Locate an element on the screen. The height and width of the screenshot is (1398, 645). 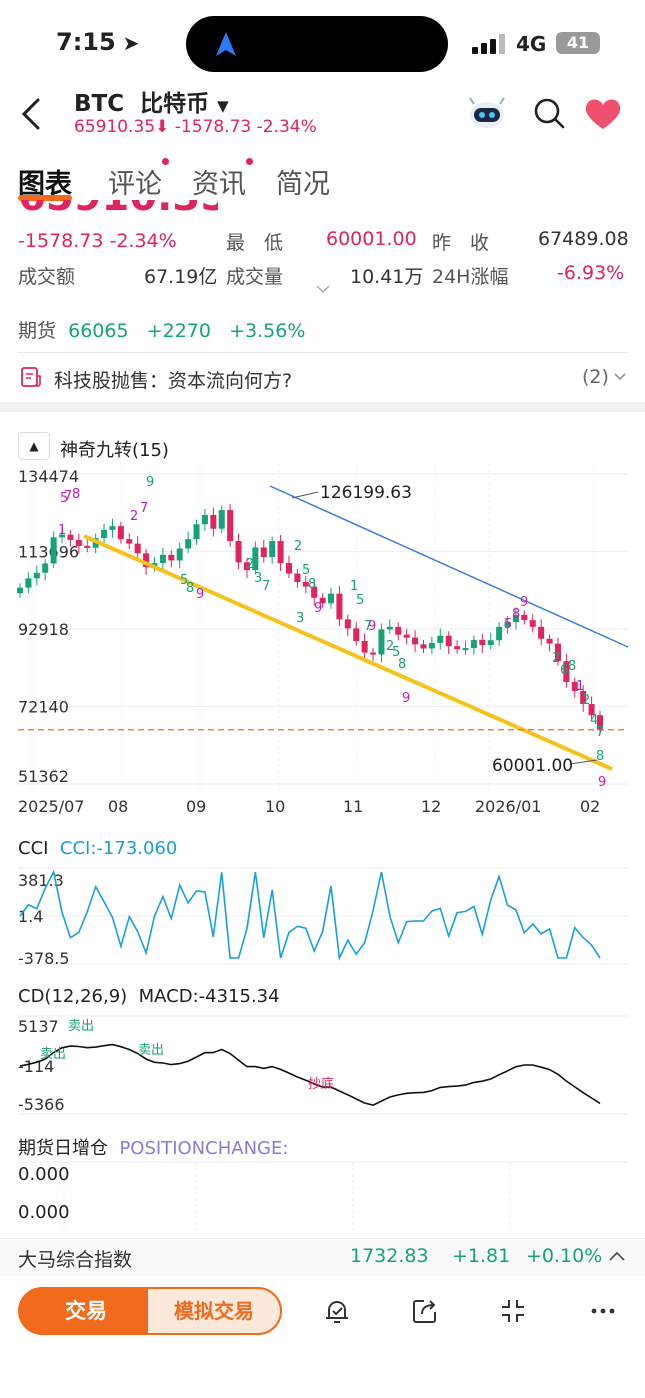
cci-tick-label: 1.4 is located at coordinates (30, 916).